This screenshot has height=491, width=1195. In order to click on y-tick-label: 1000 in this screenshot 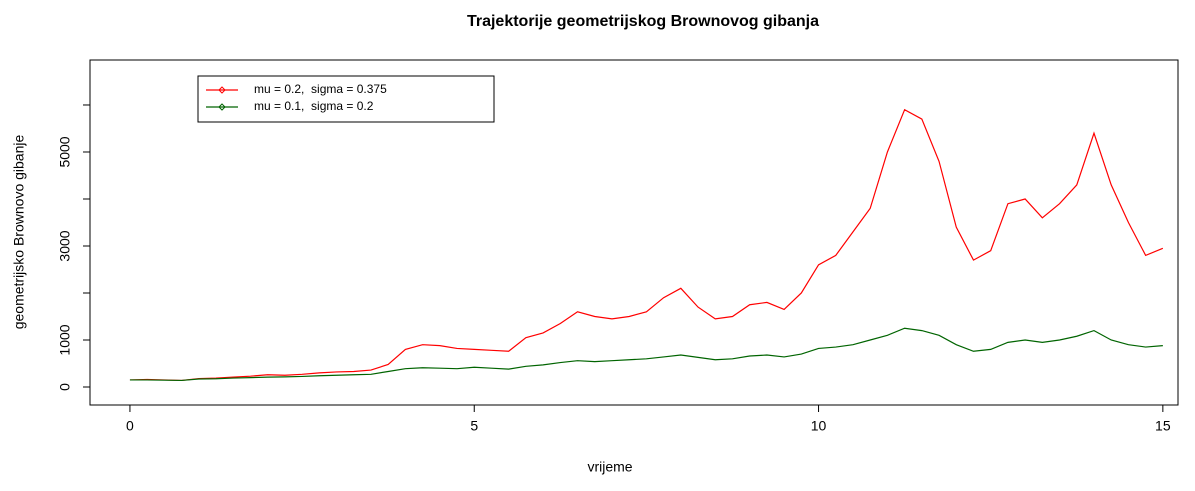, I will do `click(65, 339)`.